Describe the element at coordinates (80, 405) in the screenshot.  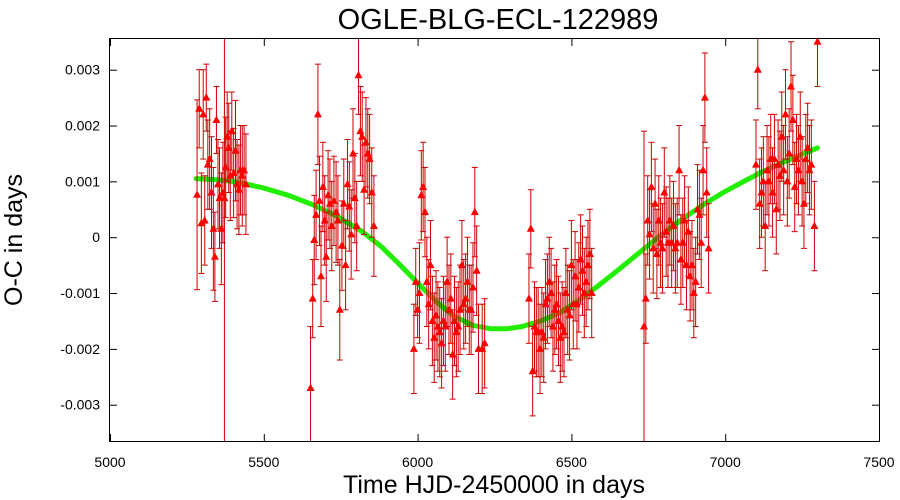
I see `y-tick-label: -0.003` at that location.